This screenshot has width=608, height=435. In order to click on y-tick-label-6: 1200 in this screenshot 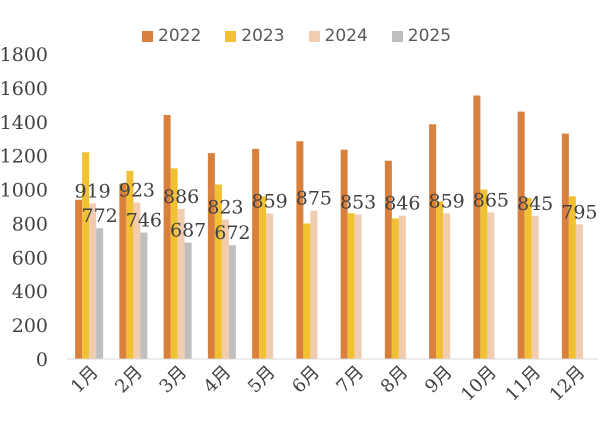, I will do `click(24, 157)`.